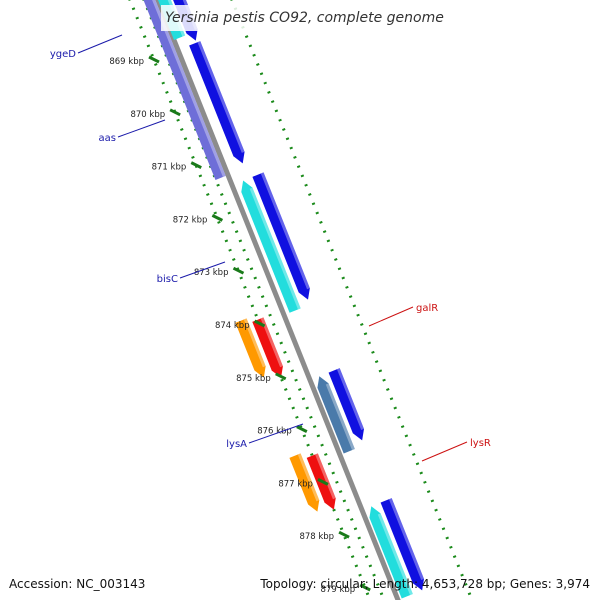 Image resolution: width=600 pixels, height=600 pixels. What do you see at coordinates (406, 539) in the screenshot?
I see `gene-plus-5-highlight` at bounding box center [406, 539].